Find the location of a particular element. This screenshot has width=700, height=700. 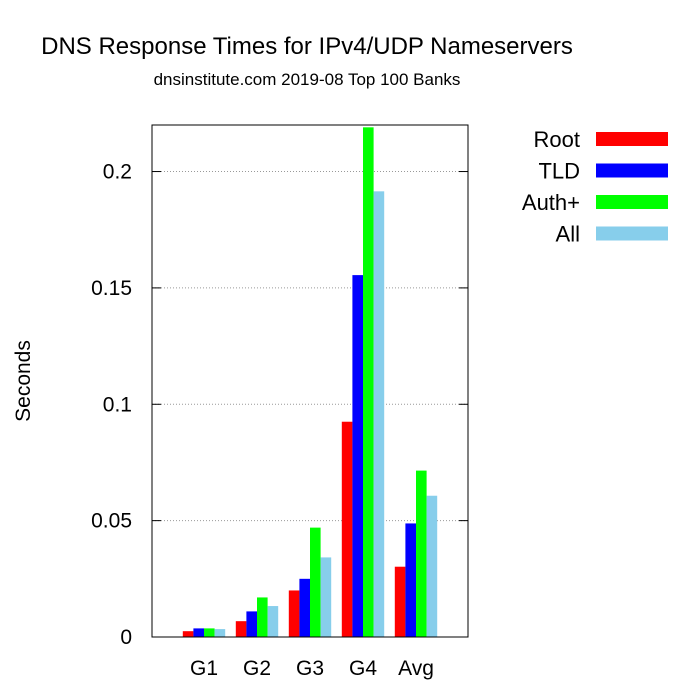

x-axis-ticks: G1 G2 G3 G4 Avg is located at coordinates (312, 668).